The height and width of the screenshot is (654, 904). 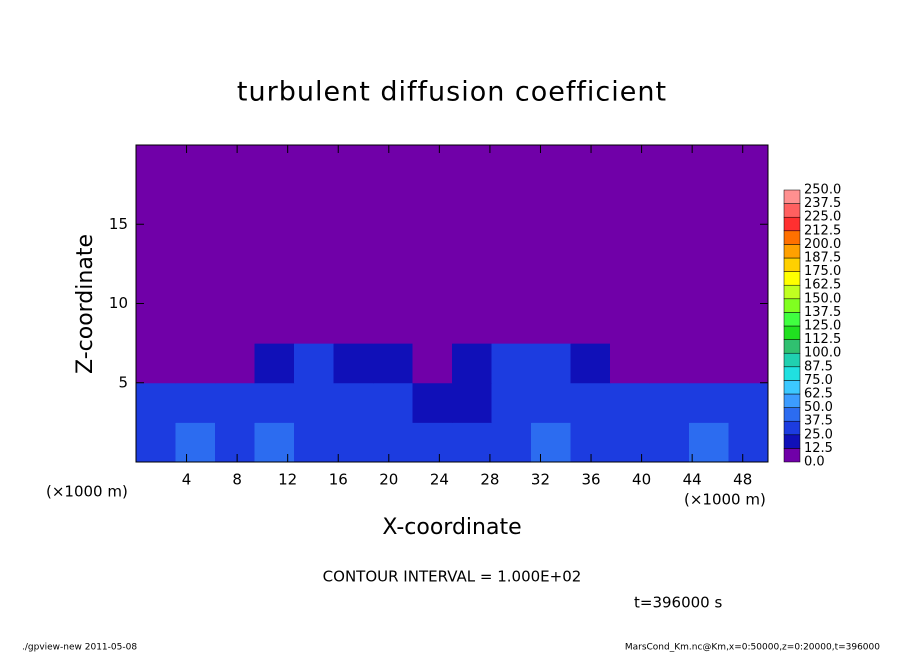 I want to click on time-label: t=396000 s, so click(x=678, y=603).